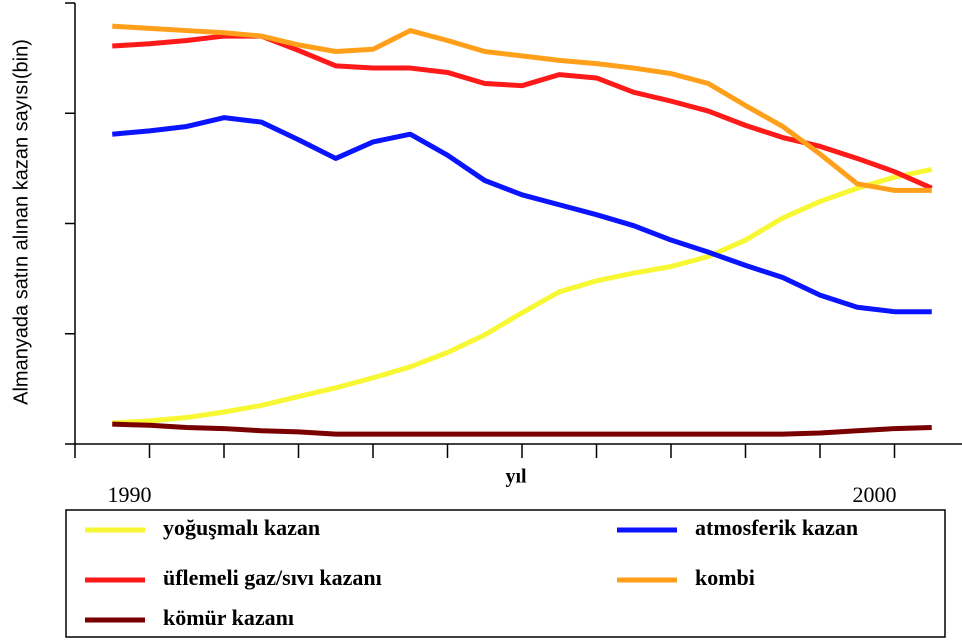 Image resolution: width=962 pixels, height=643 pixels. Describe the element at coordinates (522, 429) in the screenshot. I see `series-line` at that location.